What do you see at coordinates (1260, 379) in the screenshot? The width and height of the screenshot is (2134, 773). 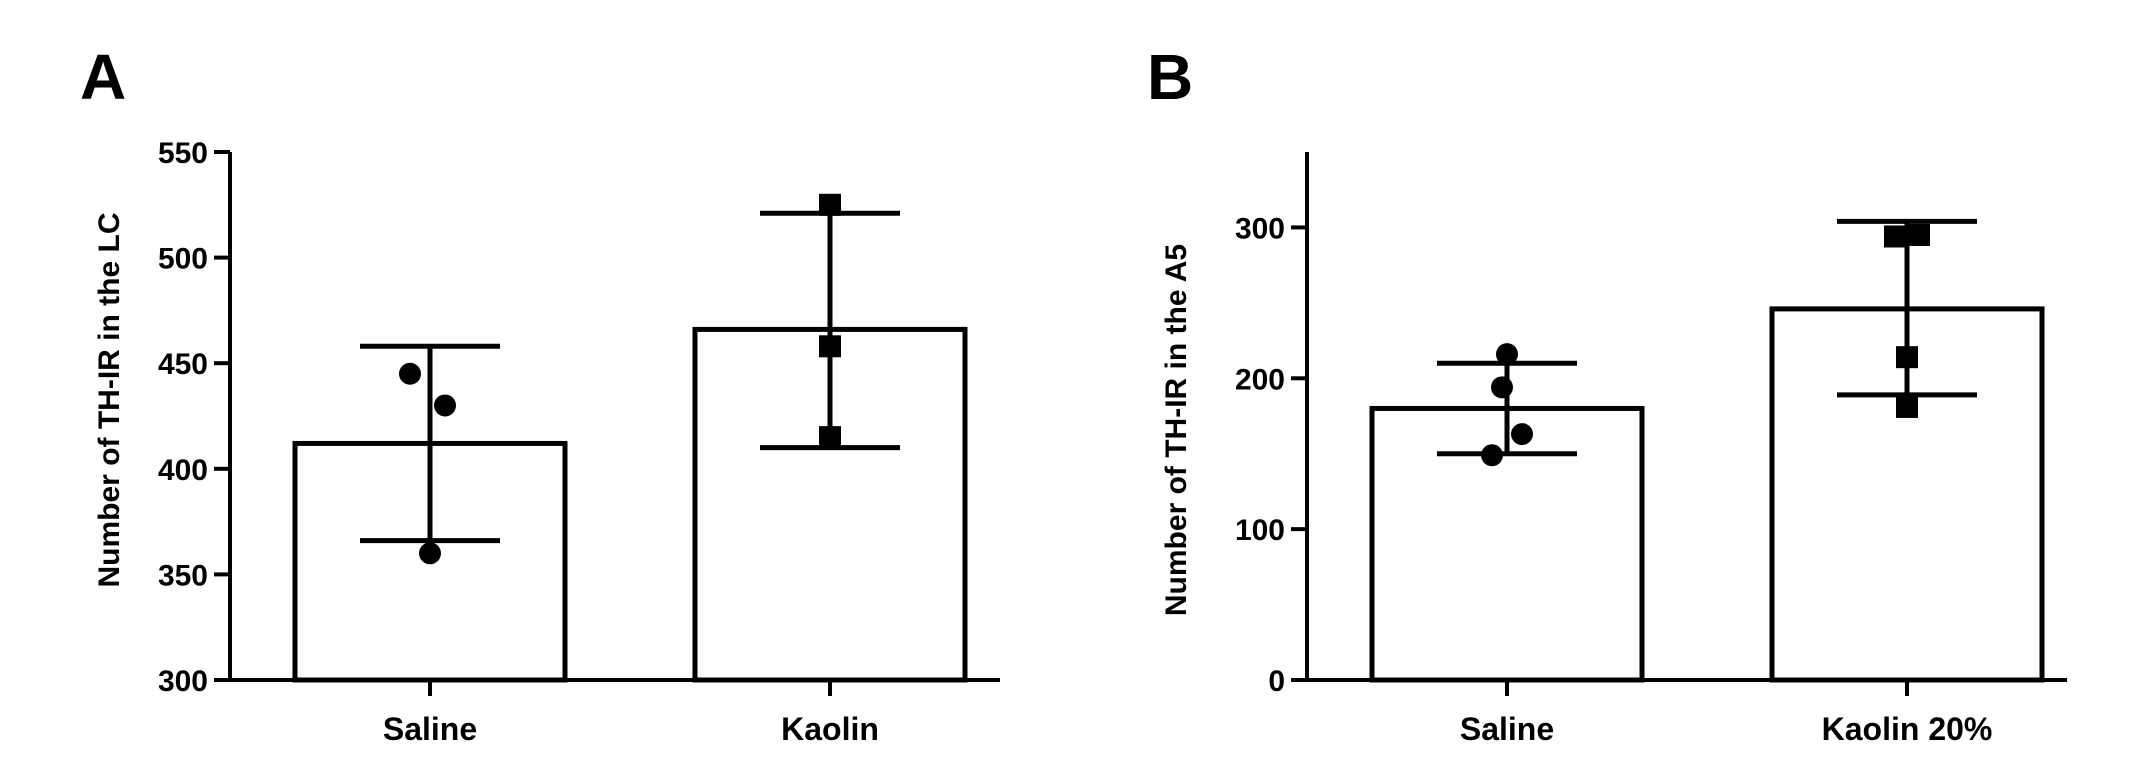 I see `y-tick-label: 200` at bounding box center [1260, 379].